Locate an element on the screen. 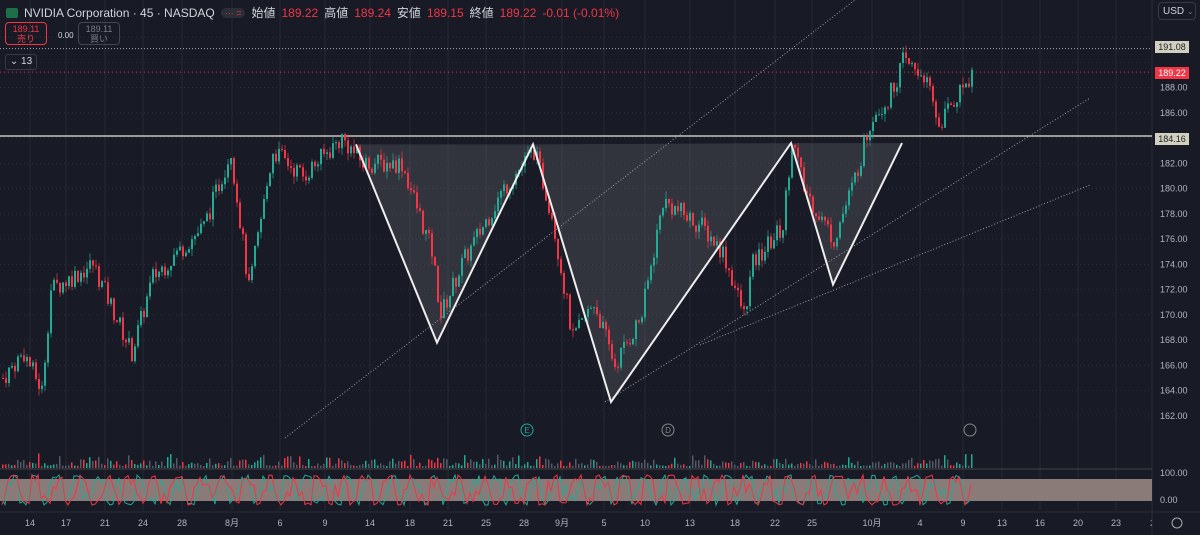 This screenshot has width=1200, height=535. sell-button: 189.11 売り is located at coordinates (26, 33).